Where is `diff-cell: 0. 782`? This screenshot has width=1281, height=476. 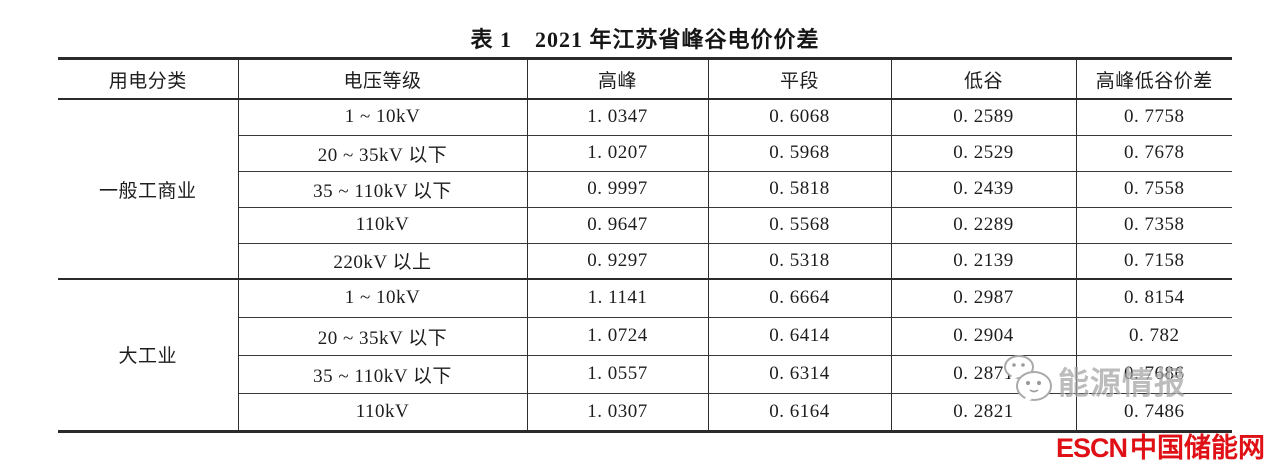
diff-cell: 0. 782 is located at coordinates (1153, 335).